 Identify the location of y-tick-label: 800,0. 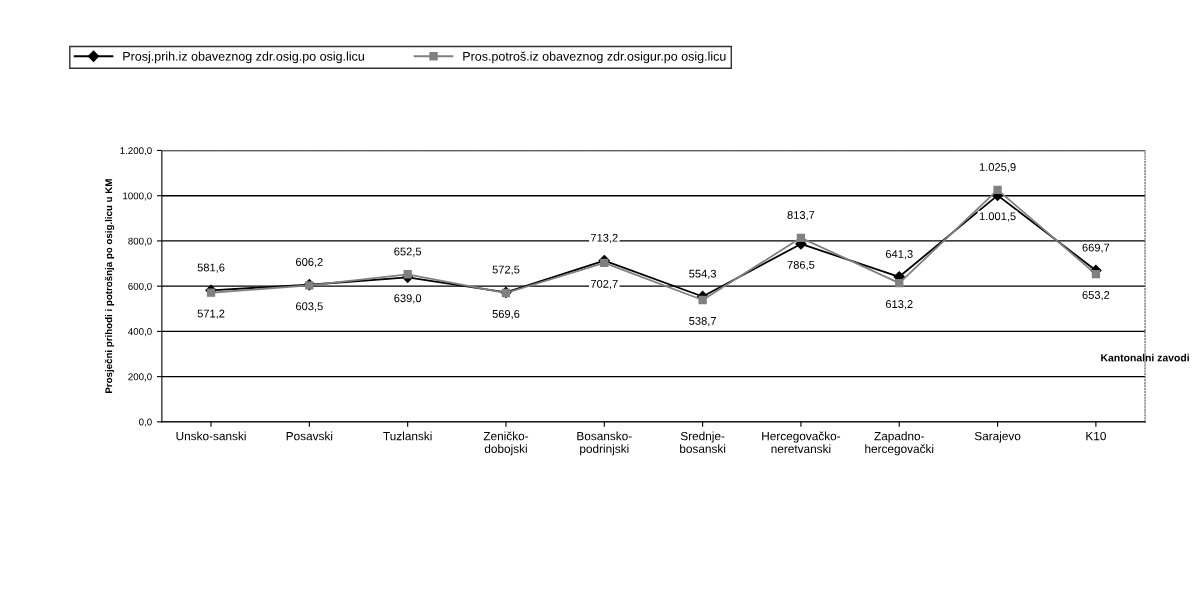
(140, 241).